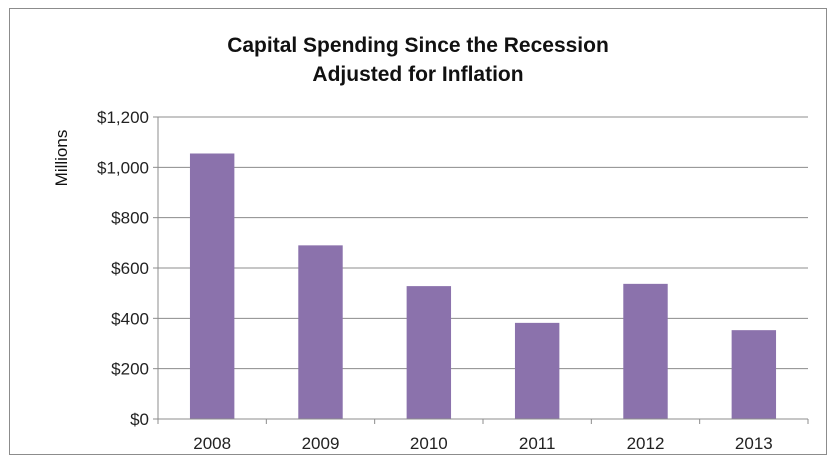 Image resolution: width=836 pixels, height=463 pixels. Describe the element at coordinates (429, 352) in the screenshot. I see `bar-2010` at that location.